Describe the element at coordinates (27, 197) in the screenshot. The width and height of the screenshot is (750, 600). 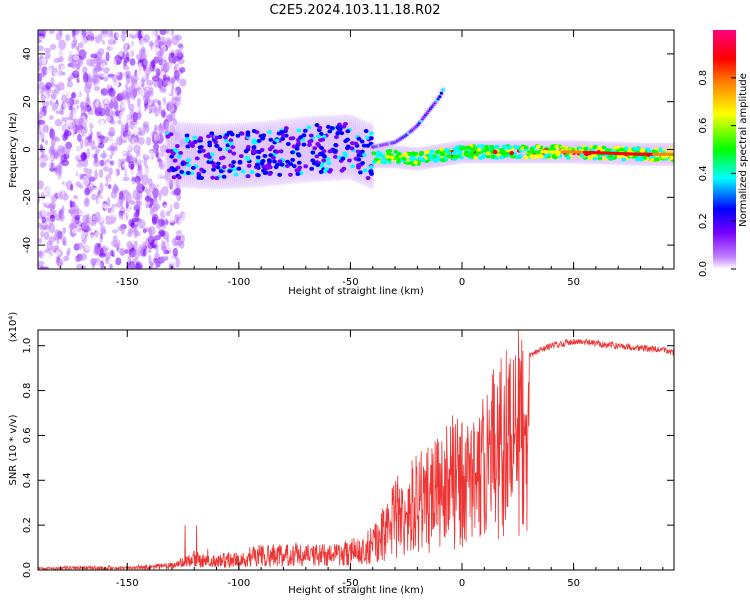
I see `y-tick-label: -20` at that location.